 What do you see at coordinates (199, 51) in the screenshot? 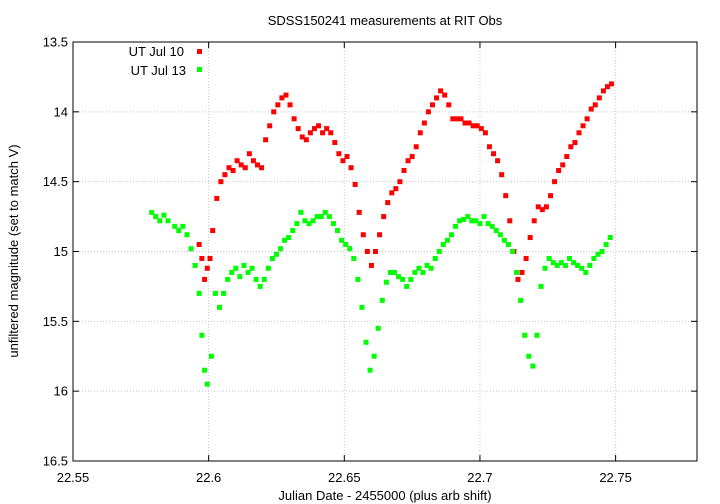
I see `legend-swatch-jul10` at bounding box center [199, 51].